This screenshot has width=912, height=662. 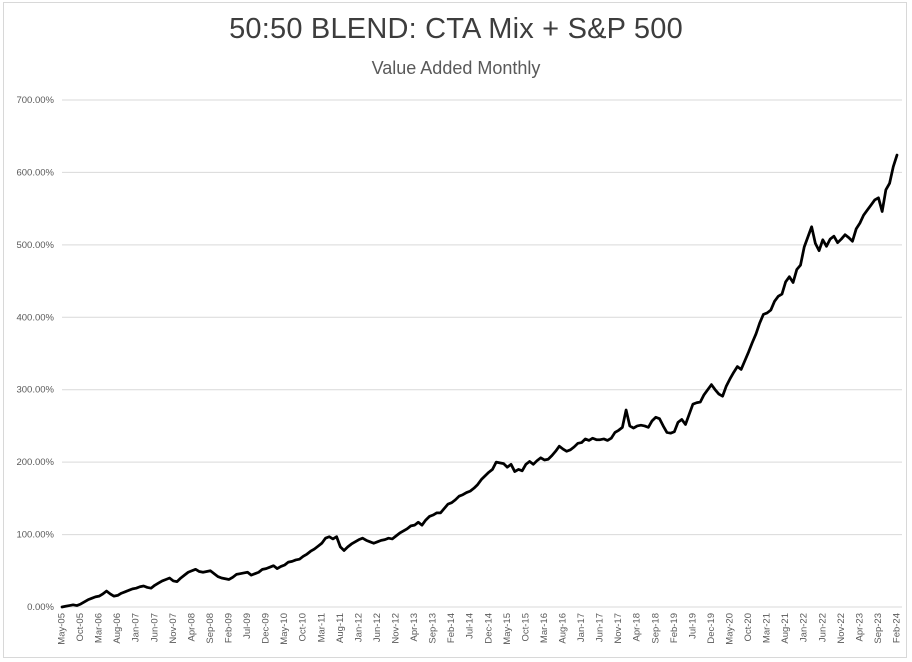 I want to click on x-tick-label: Jul-09, so click(x=247, y=626).